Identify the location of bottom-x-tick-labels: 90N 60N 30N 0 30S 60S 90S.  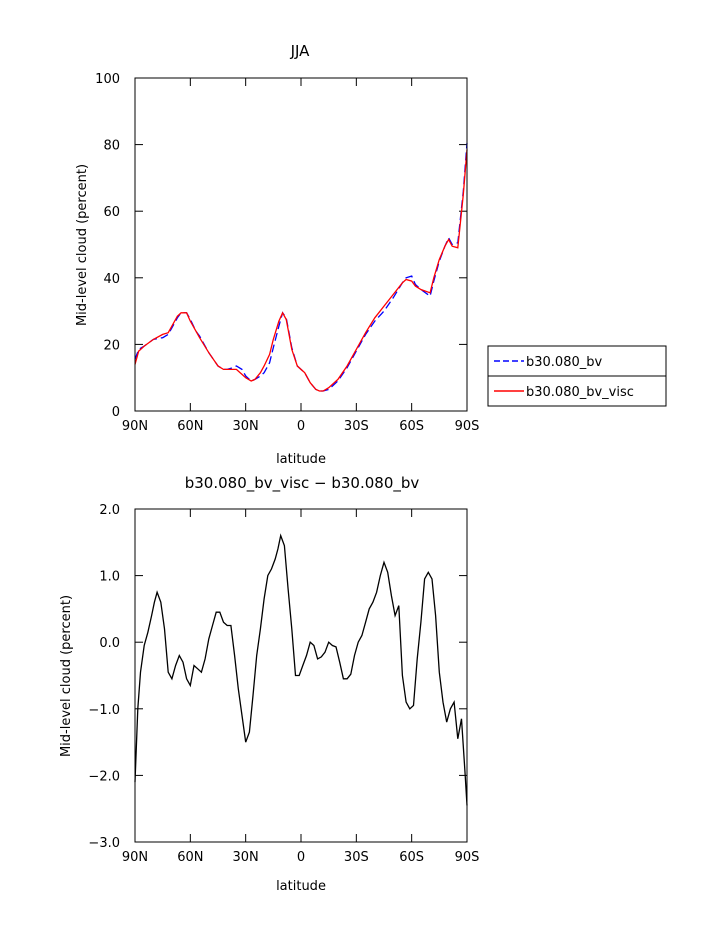
(301, 857).